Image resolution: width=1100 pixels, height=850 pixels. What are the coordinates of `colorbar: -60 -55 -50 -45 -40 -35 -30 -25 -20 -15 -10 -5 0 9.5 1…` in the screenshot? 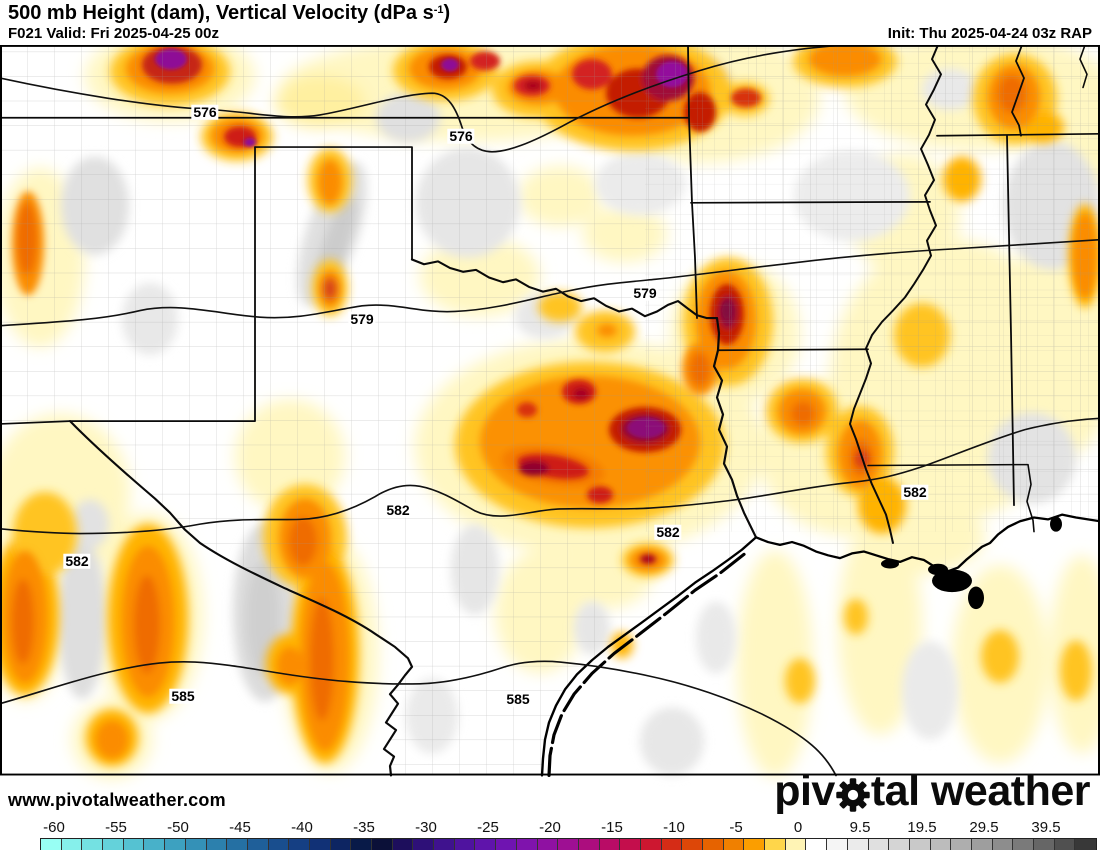 It's located at (550, 834).